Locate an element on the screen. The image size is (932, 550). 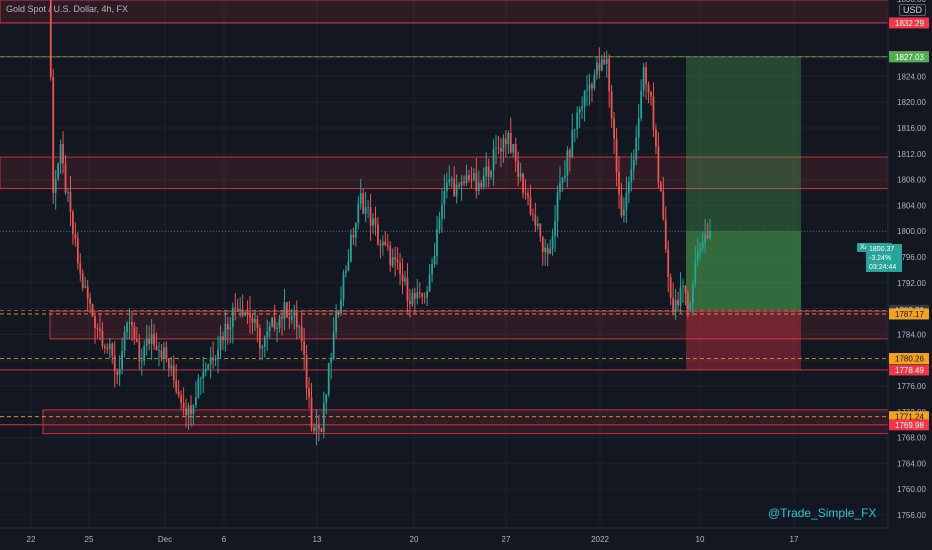
time-tick-label: 13 is located at coordinates (317, 539).